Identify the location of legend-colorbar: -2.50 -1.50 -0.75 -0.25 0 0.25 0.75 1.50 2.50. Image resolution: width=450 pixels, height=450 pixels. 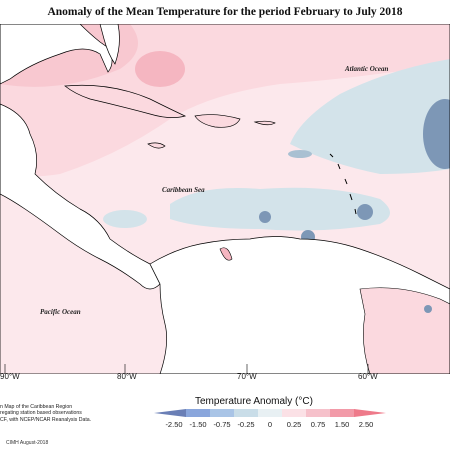
(270, 419).